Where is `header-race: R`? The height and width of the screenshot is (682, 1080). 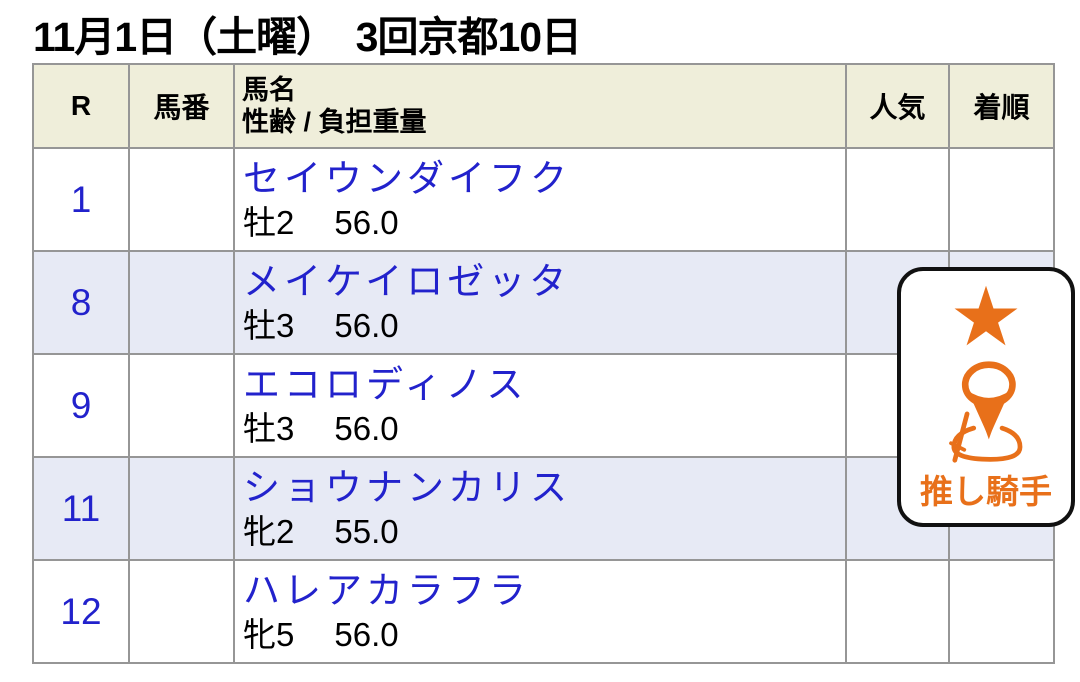 header-race: R is located at coordinates (81, 106).